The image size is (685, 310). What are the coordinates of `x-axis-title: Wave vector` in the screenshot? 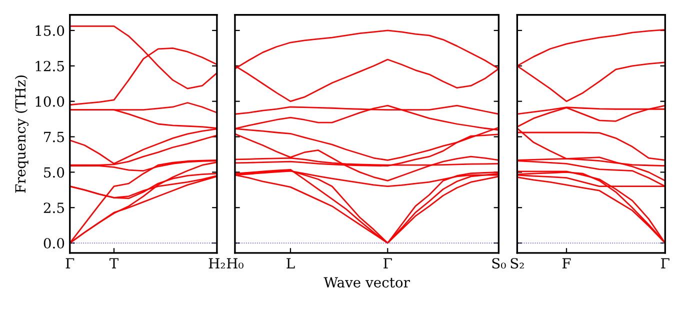 It's located at (367, 282).